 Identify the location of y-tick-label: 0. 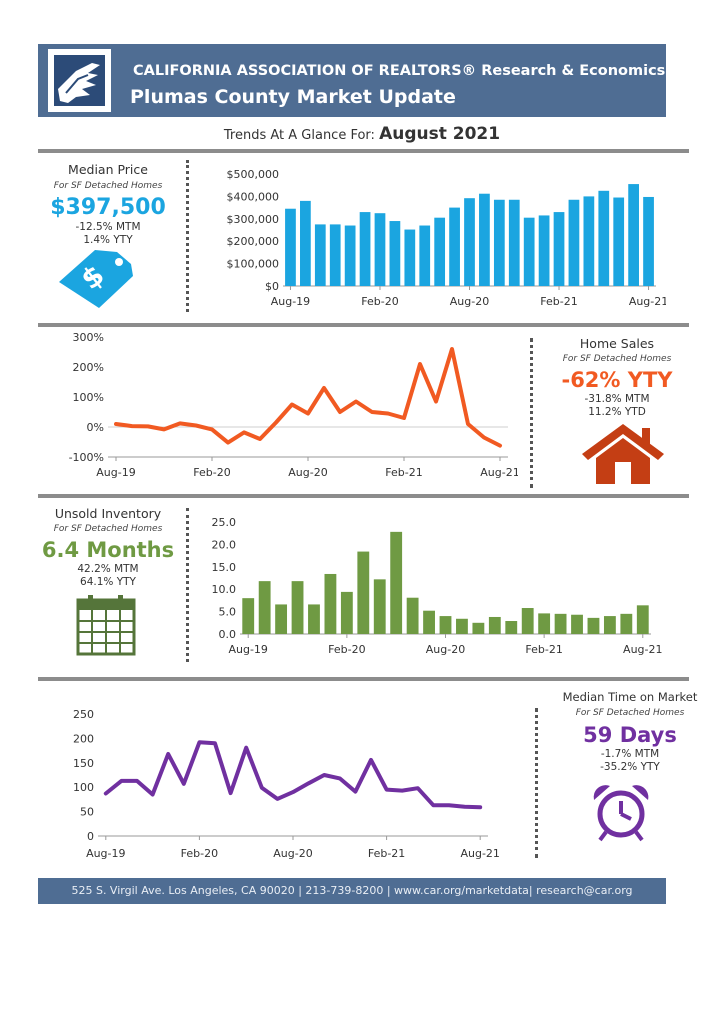
(90, 836).